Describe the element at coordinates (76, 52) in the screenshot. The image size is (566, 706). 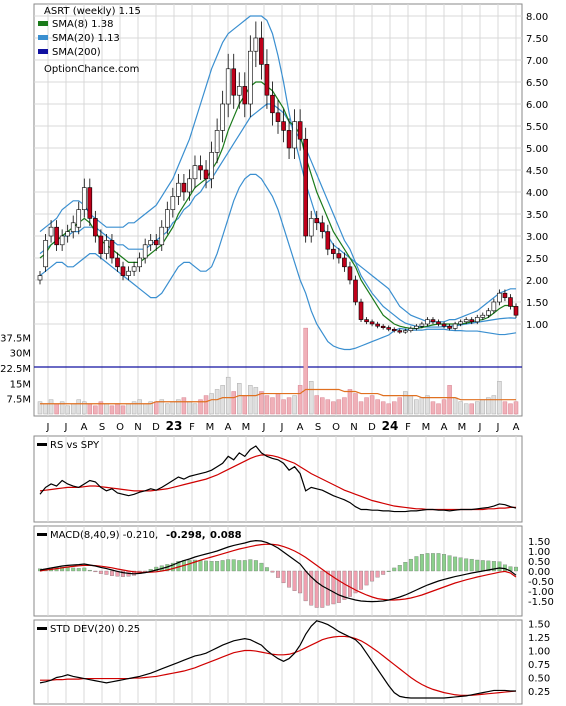
I see `sma200-legend-label: SMA(200)` at that location.